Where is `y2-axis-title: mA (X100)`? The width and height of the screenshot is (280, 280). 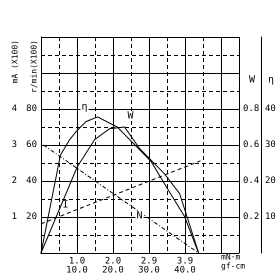
y2-axis-title: mA (X100) is located at coordinates (15, 62).